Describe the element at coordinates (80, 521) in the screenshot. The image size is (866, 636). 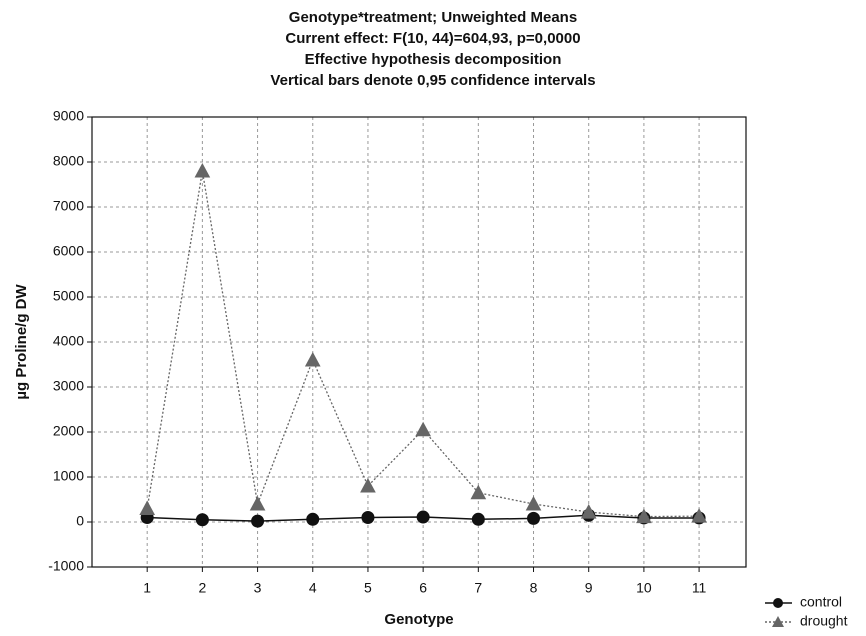
I see `y-tick-label: 0` at that location.